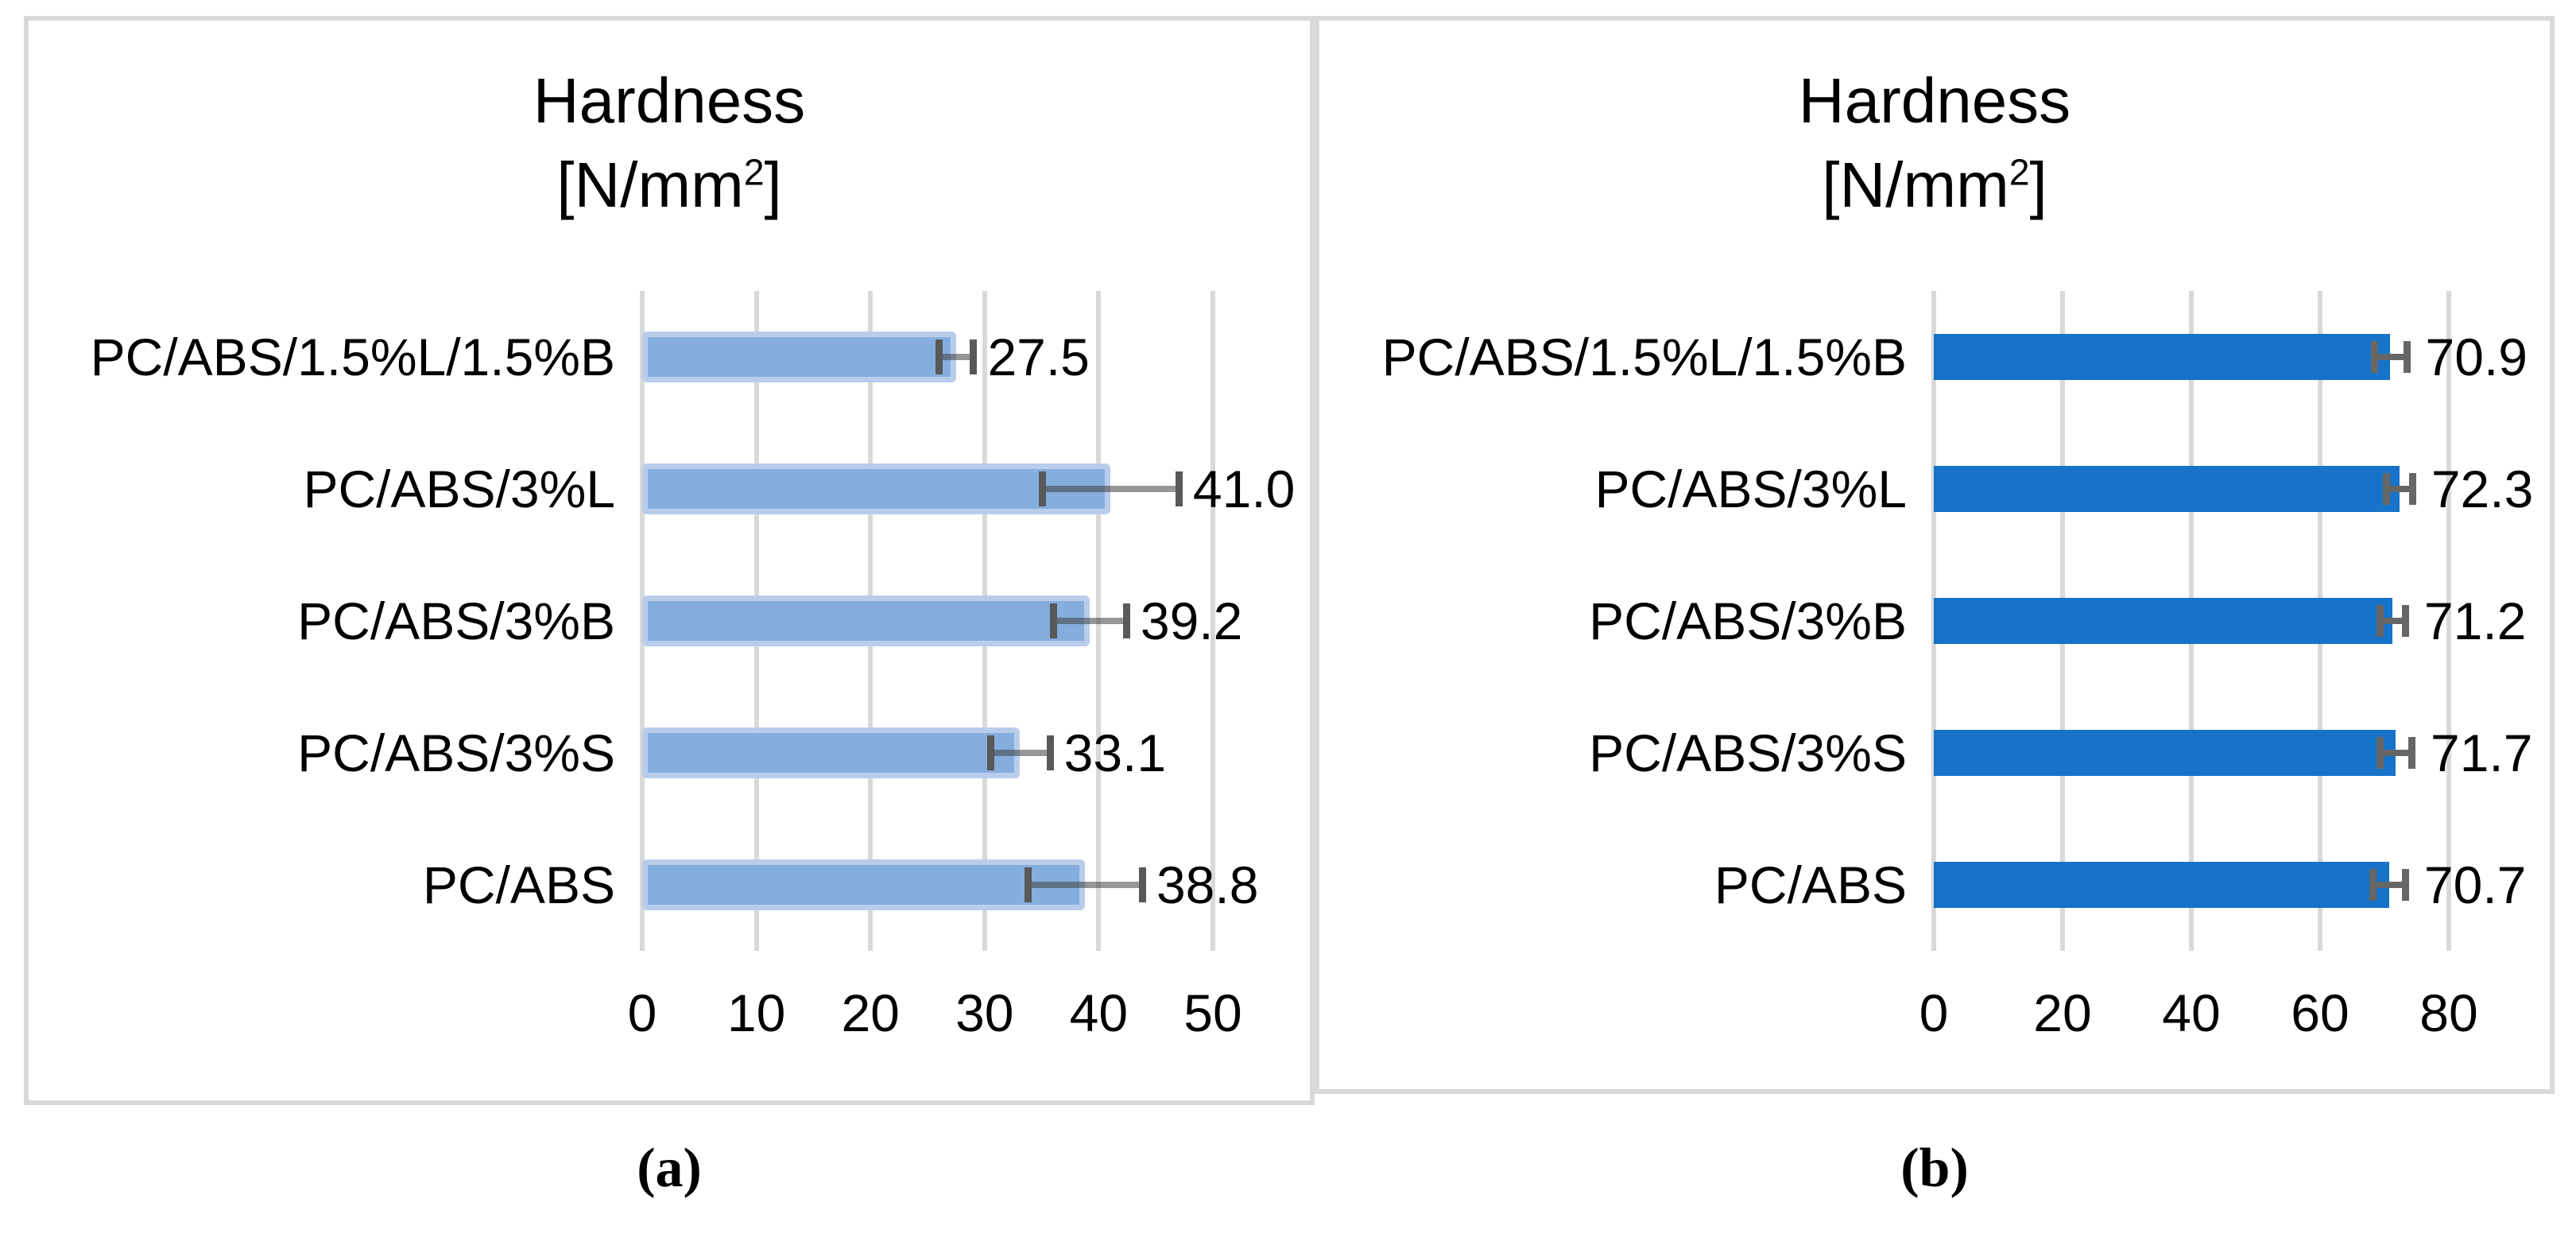 This screenshot has height=1249, width=2576. What do you see at coordinates (2320, 1012) in the screenshot?
I see `x-axis-tick-label: 60` at bounding box center [2320, 1012].